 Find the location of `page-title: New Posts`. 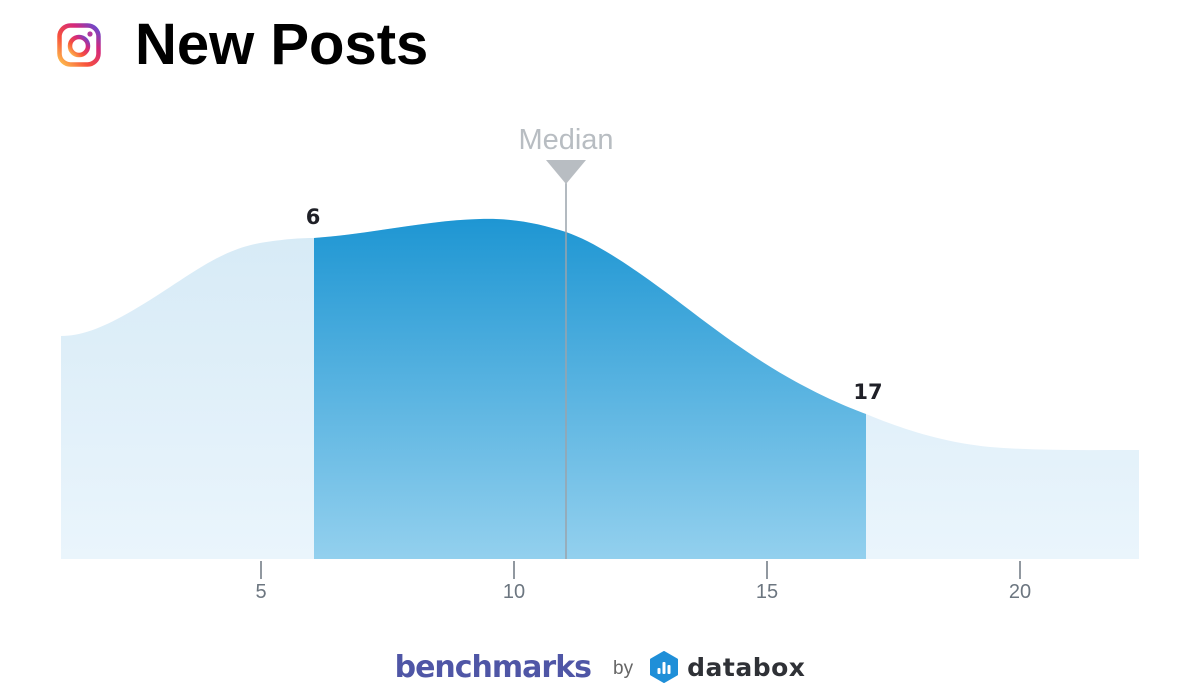

page-title: New Posts is located at coordinates (282, 44).